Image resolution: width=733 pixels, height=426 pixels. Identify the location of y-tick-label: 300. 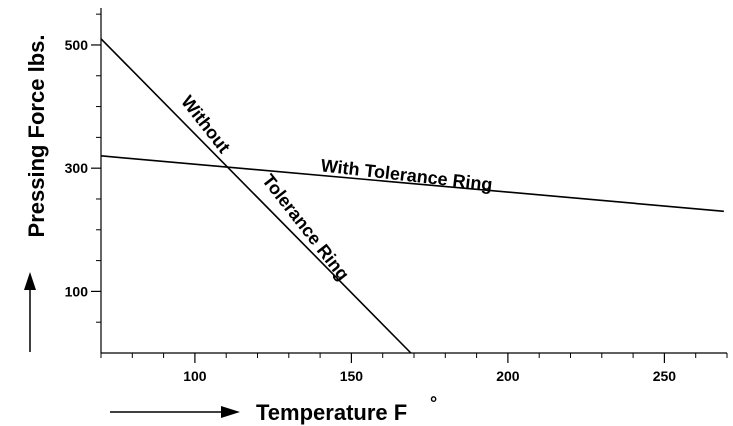
(77, 168).